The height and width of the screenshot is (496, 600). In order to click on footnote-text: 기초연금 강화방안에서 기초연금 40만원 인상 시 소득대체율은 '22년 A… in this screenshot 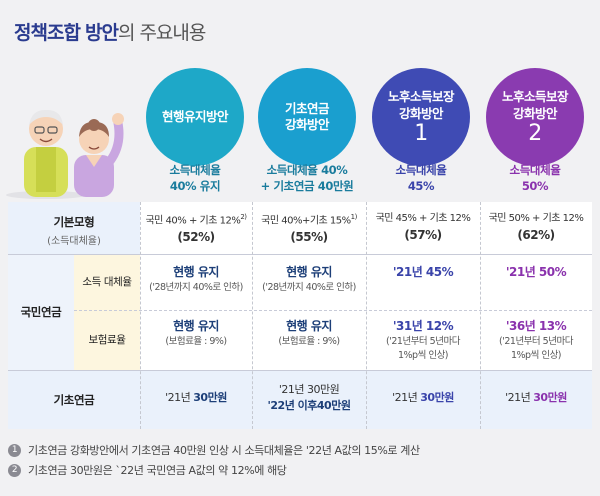, I will do `click(224, 450)`.